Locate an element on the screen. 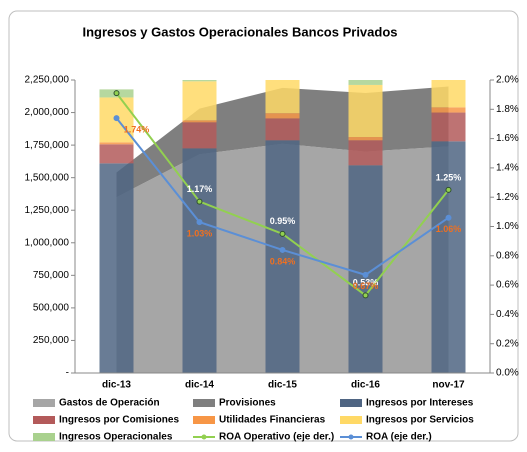  y-tick-label: 500,000 is located at coordinates (51, 308).